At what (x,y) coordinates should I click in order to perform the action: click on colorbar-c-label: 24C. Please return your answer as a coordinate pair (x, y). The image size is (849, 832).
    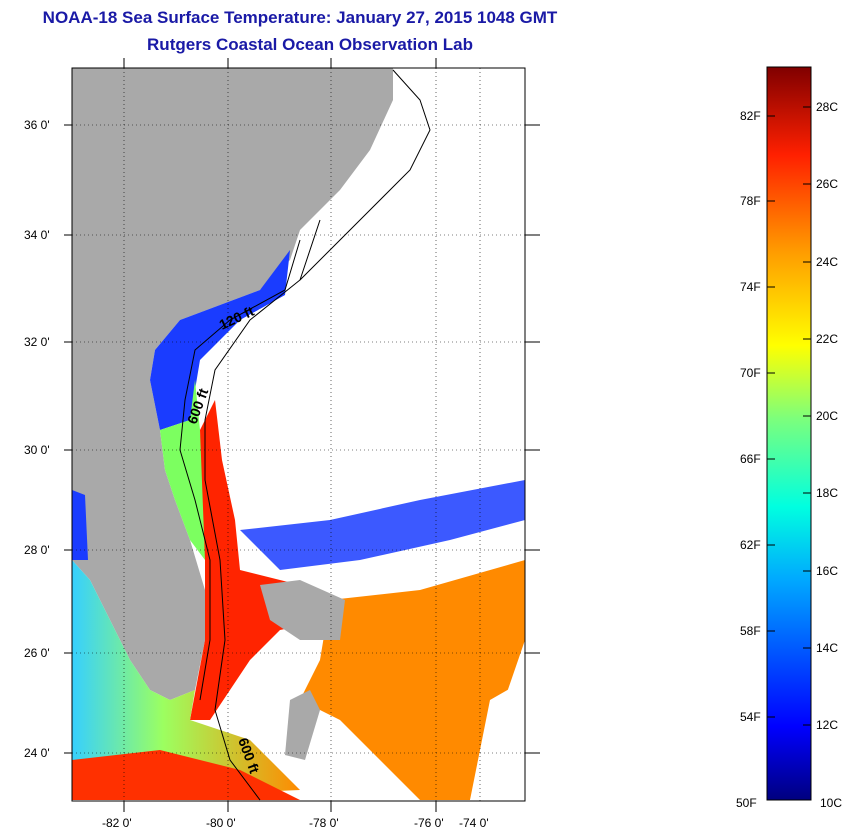
    Looking at the image, I should click on (827, 262).